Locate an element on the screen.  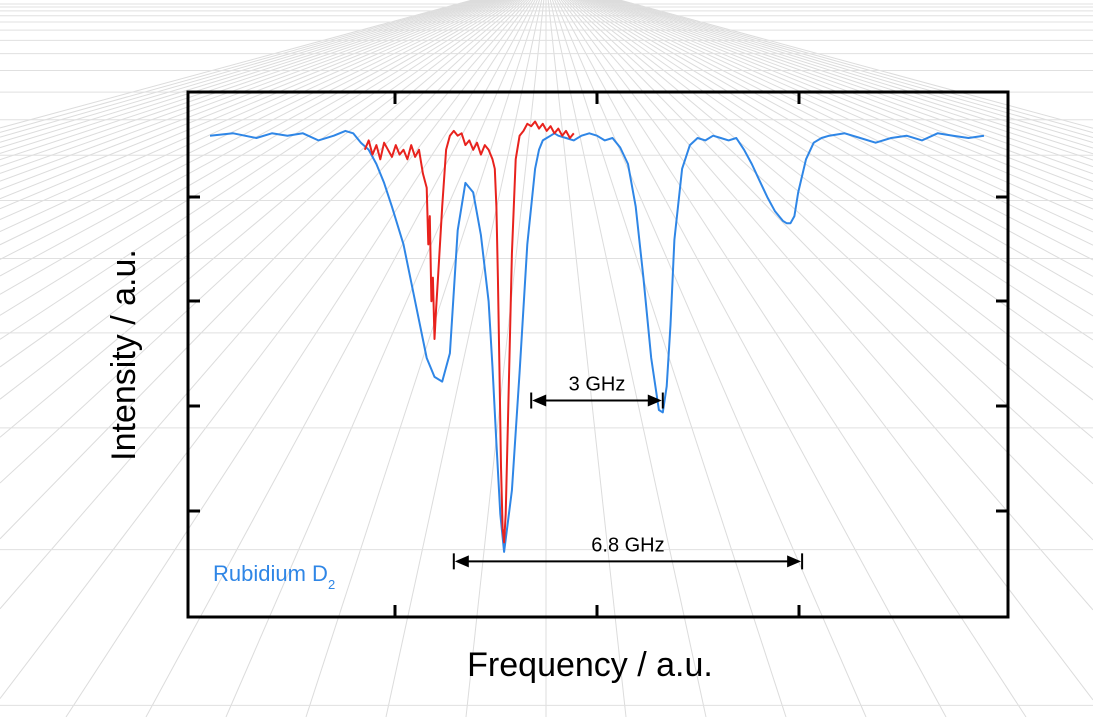
x-axis-label: Frequency / a.u. is located at coordinates (590, 665).